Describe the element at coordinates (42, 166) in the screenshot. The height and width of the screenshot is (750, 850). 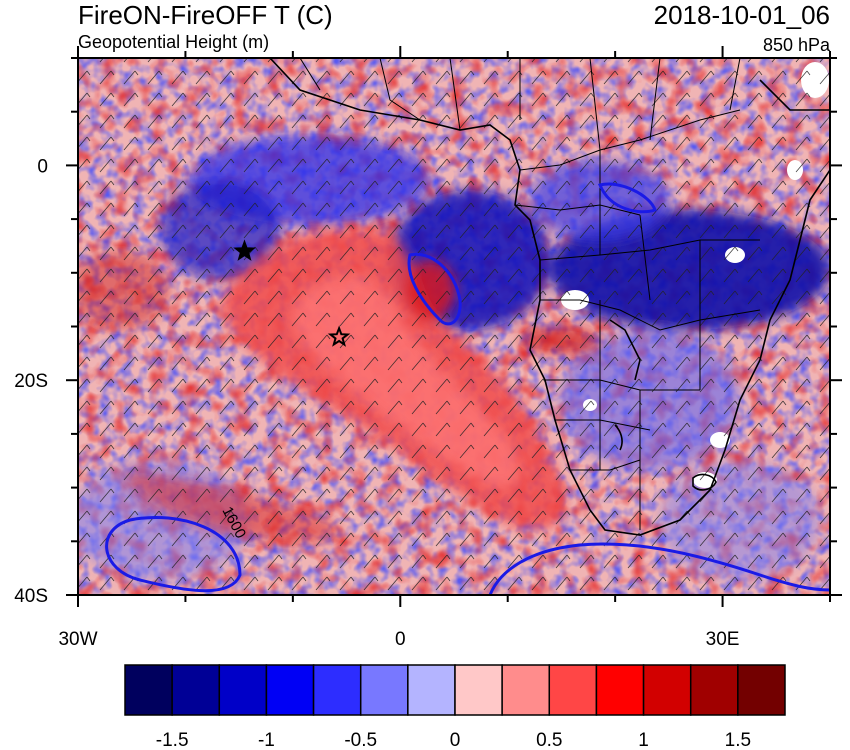
I see `y-tick-label: 0` at that location.